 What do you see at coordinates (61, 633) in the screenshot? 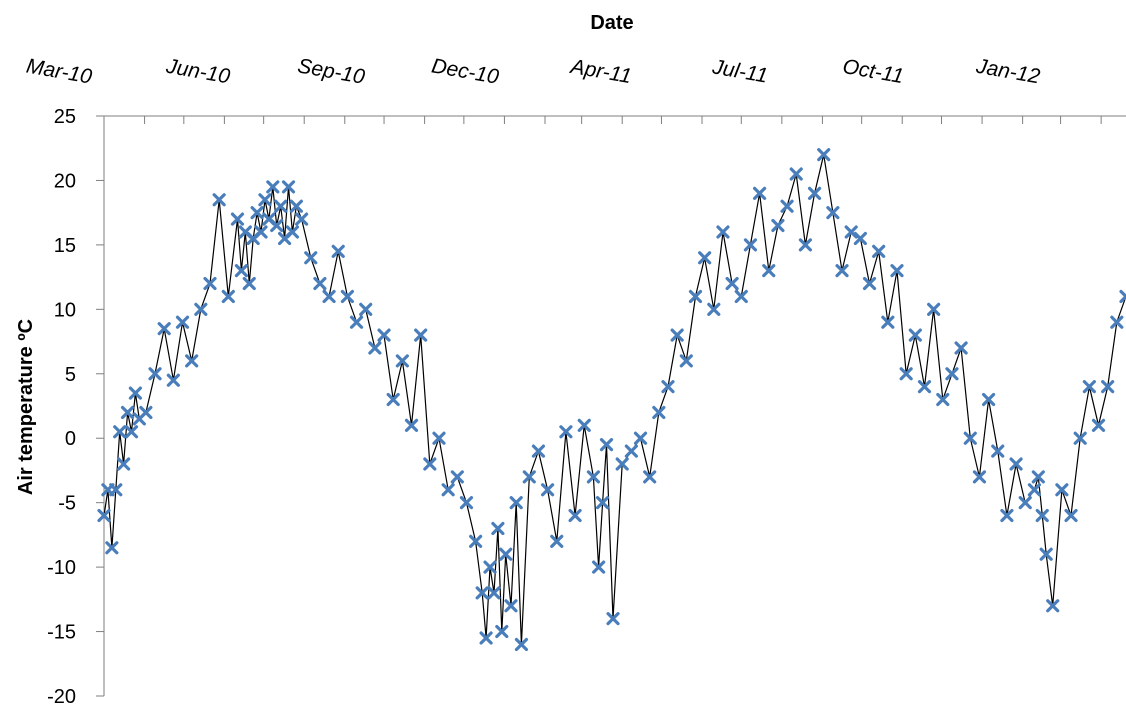
I see `y-tick-label: -15` at bounding box center [61, 633].